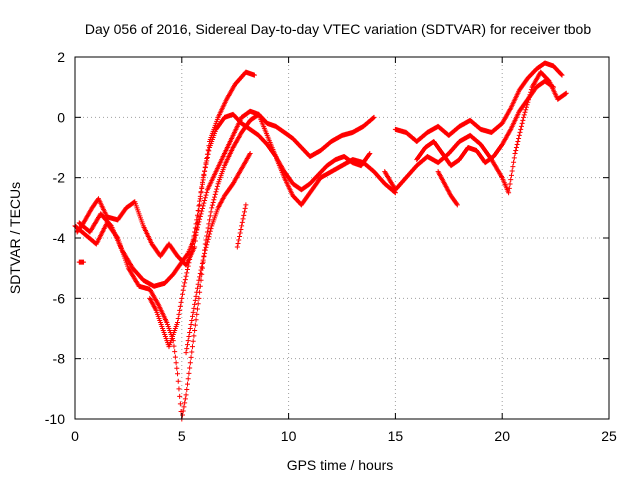  I want to click on x-tick-label: 5, so click(182, 436).